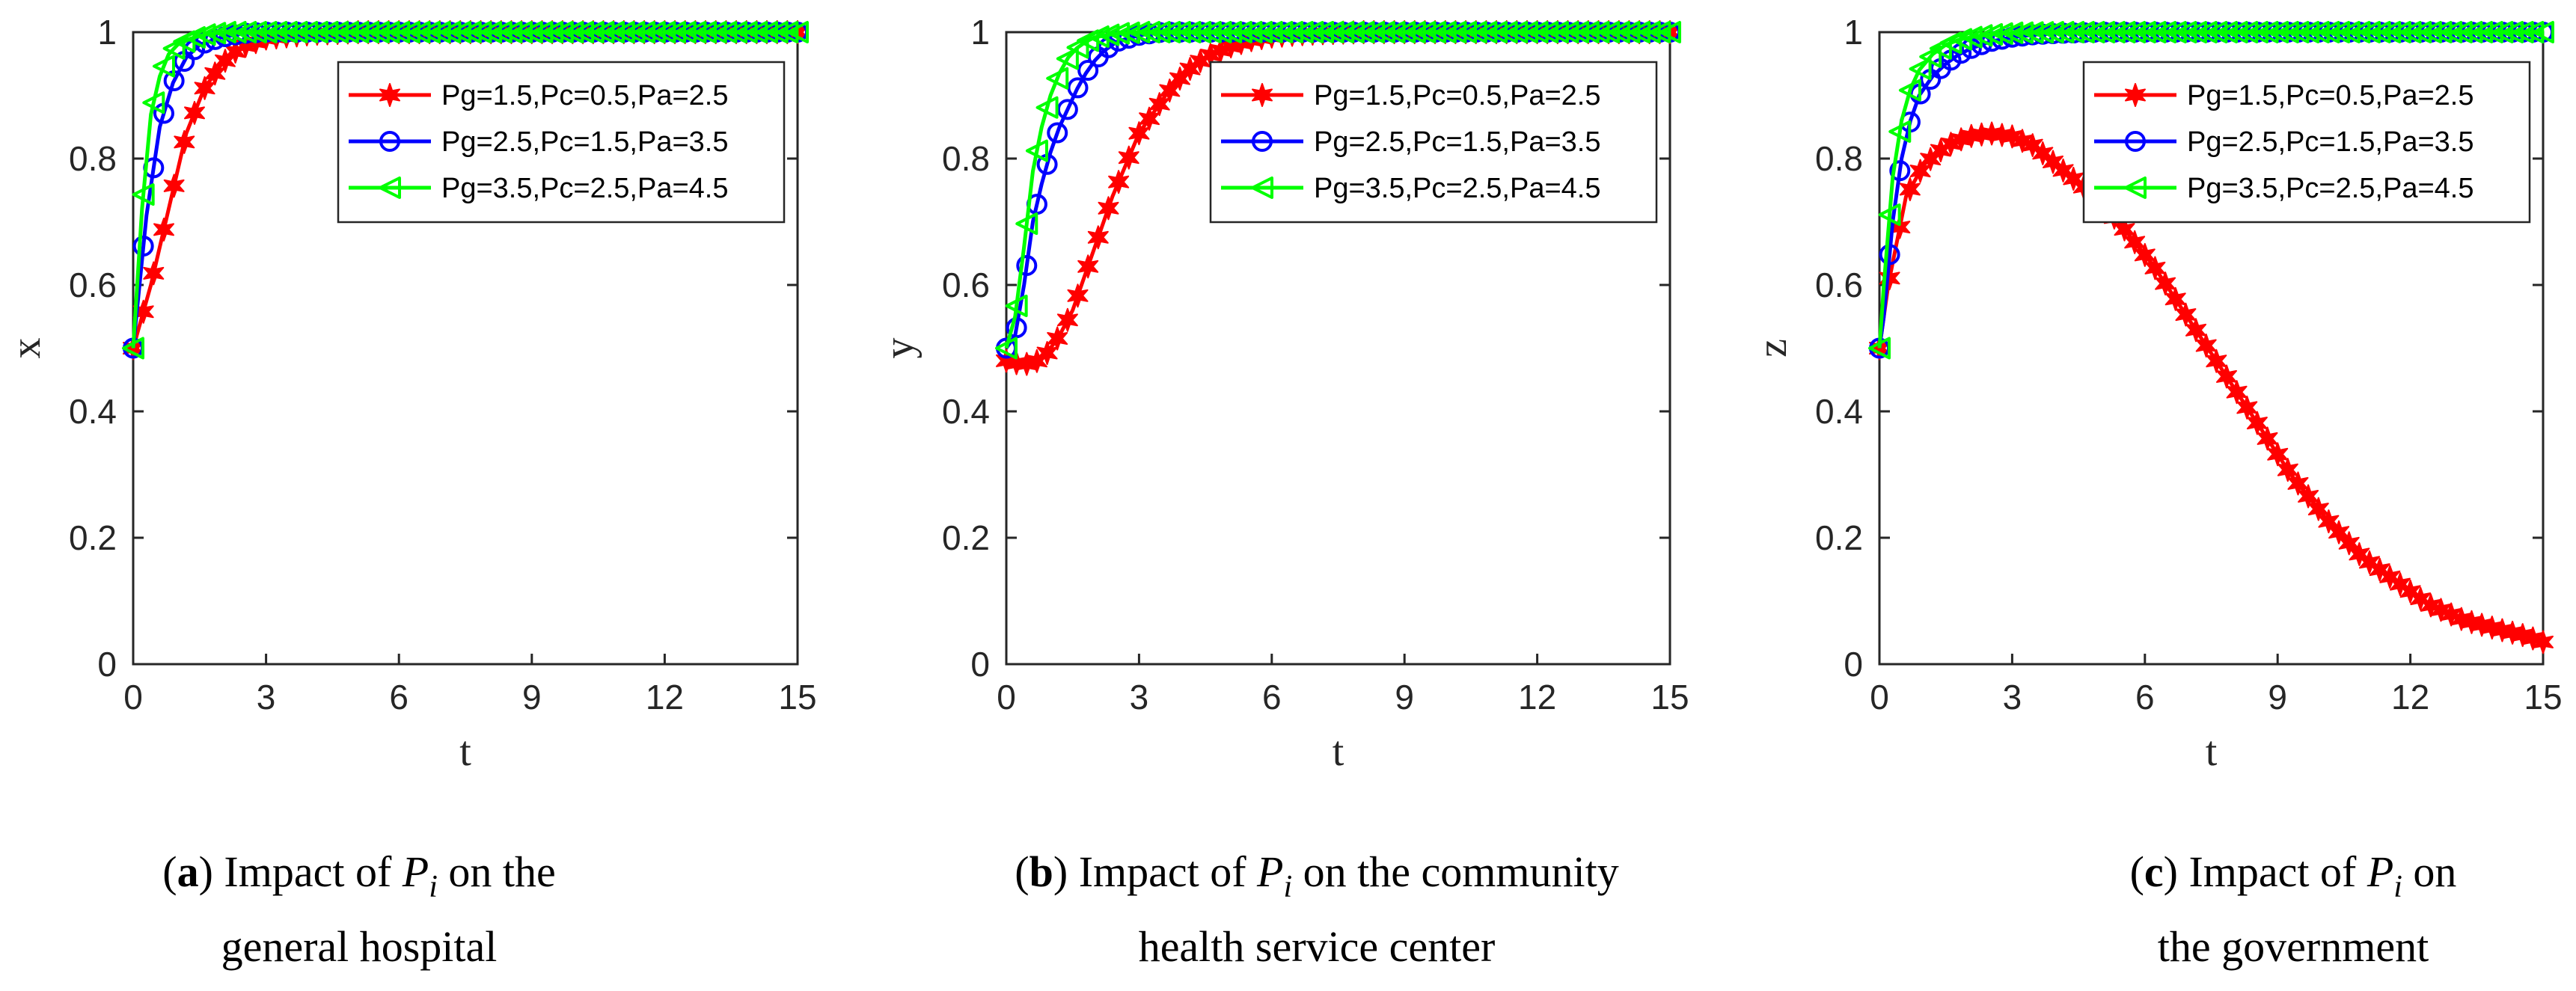 This screenshot has height=991, width=2576. I want to click on y-tick-label: 0, so click(107, 665).